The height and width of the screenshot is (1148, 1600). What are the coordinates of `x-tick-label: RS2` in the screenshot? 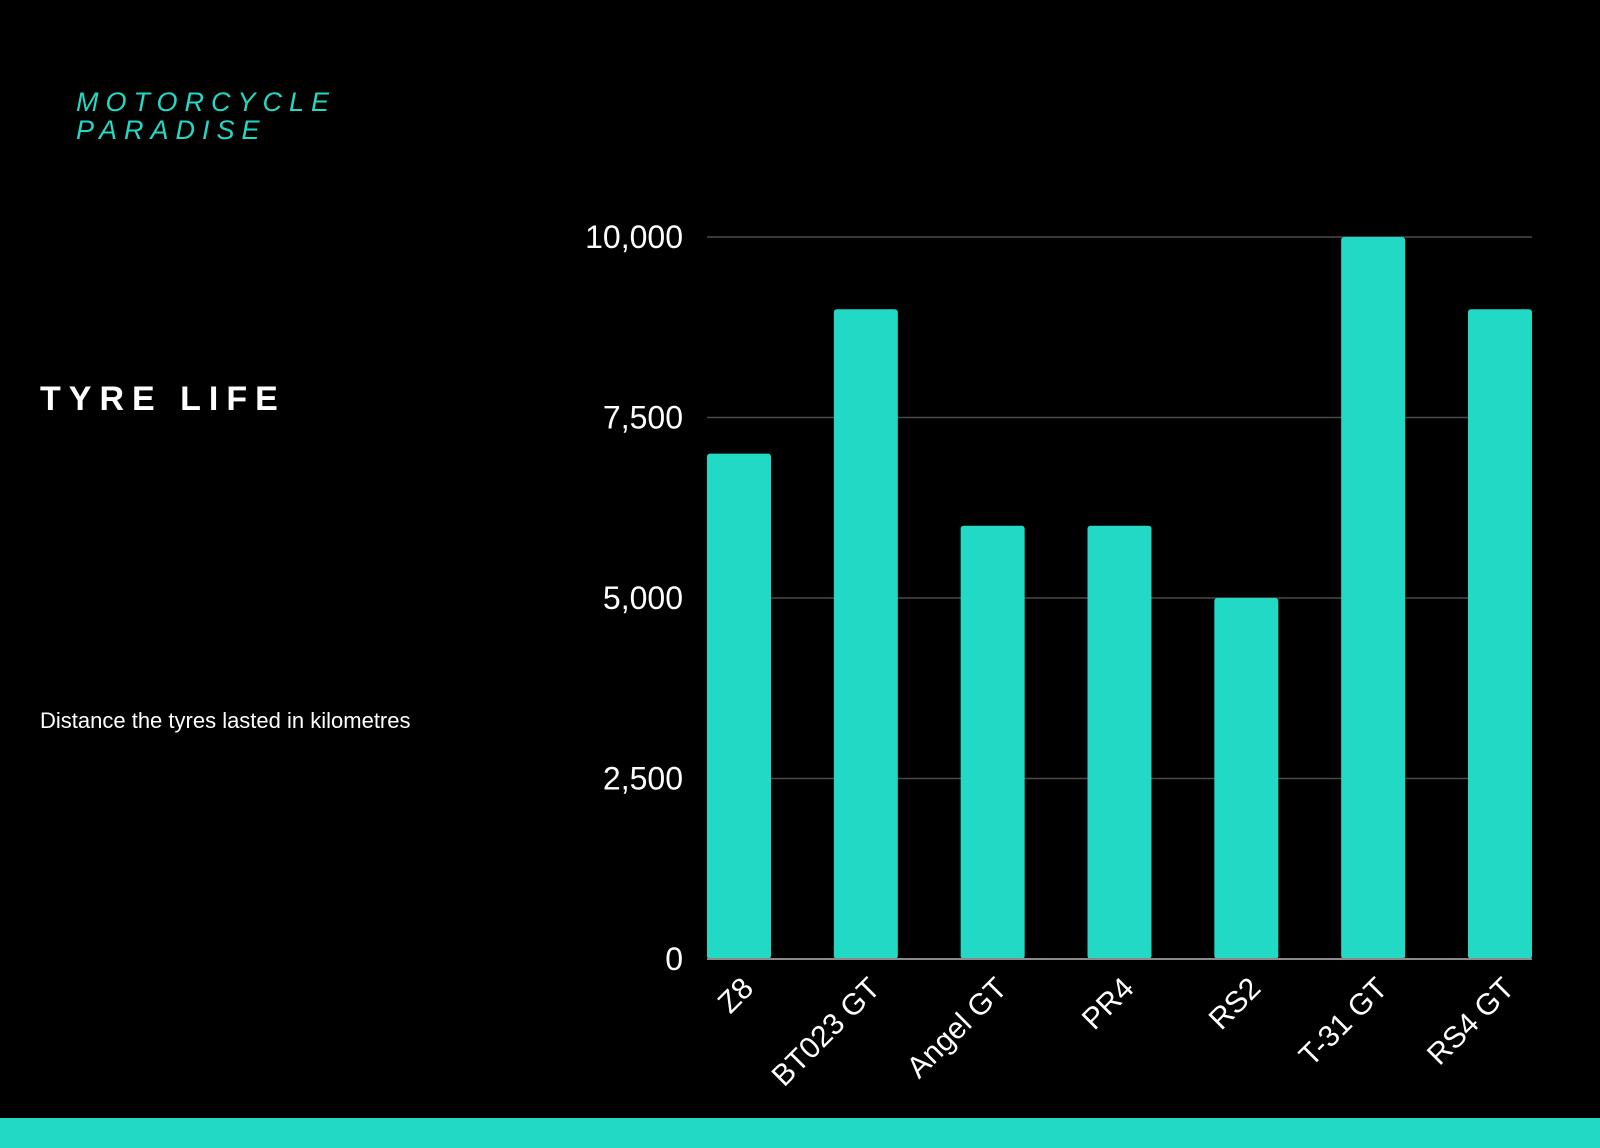 It's located at (1235, 1004).